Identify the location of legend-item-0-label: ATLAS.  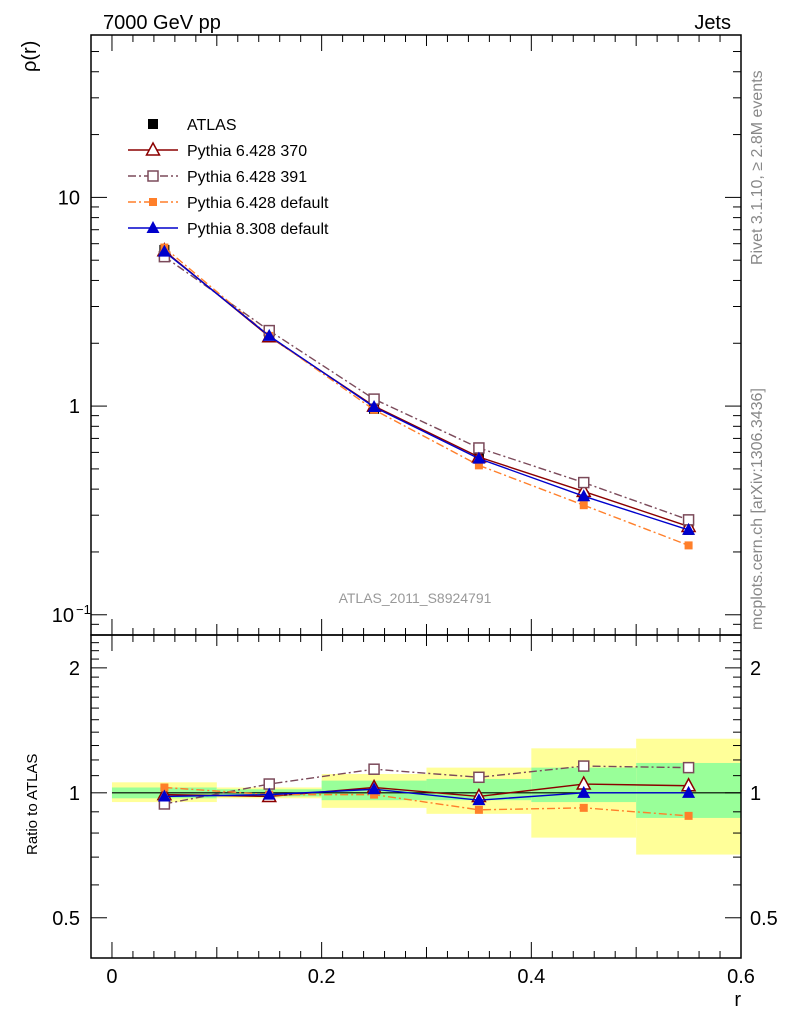
(212, 125).